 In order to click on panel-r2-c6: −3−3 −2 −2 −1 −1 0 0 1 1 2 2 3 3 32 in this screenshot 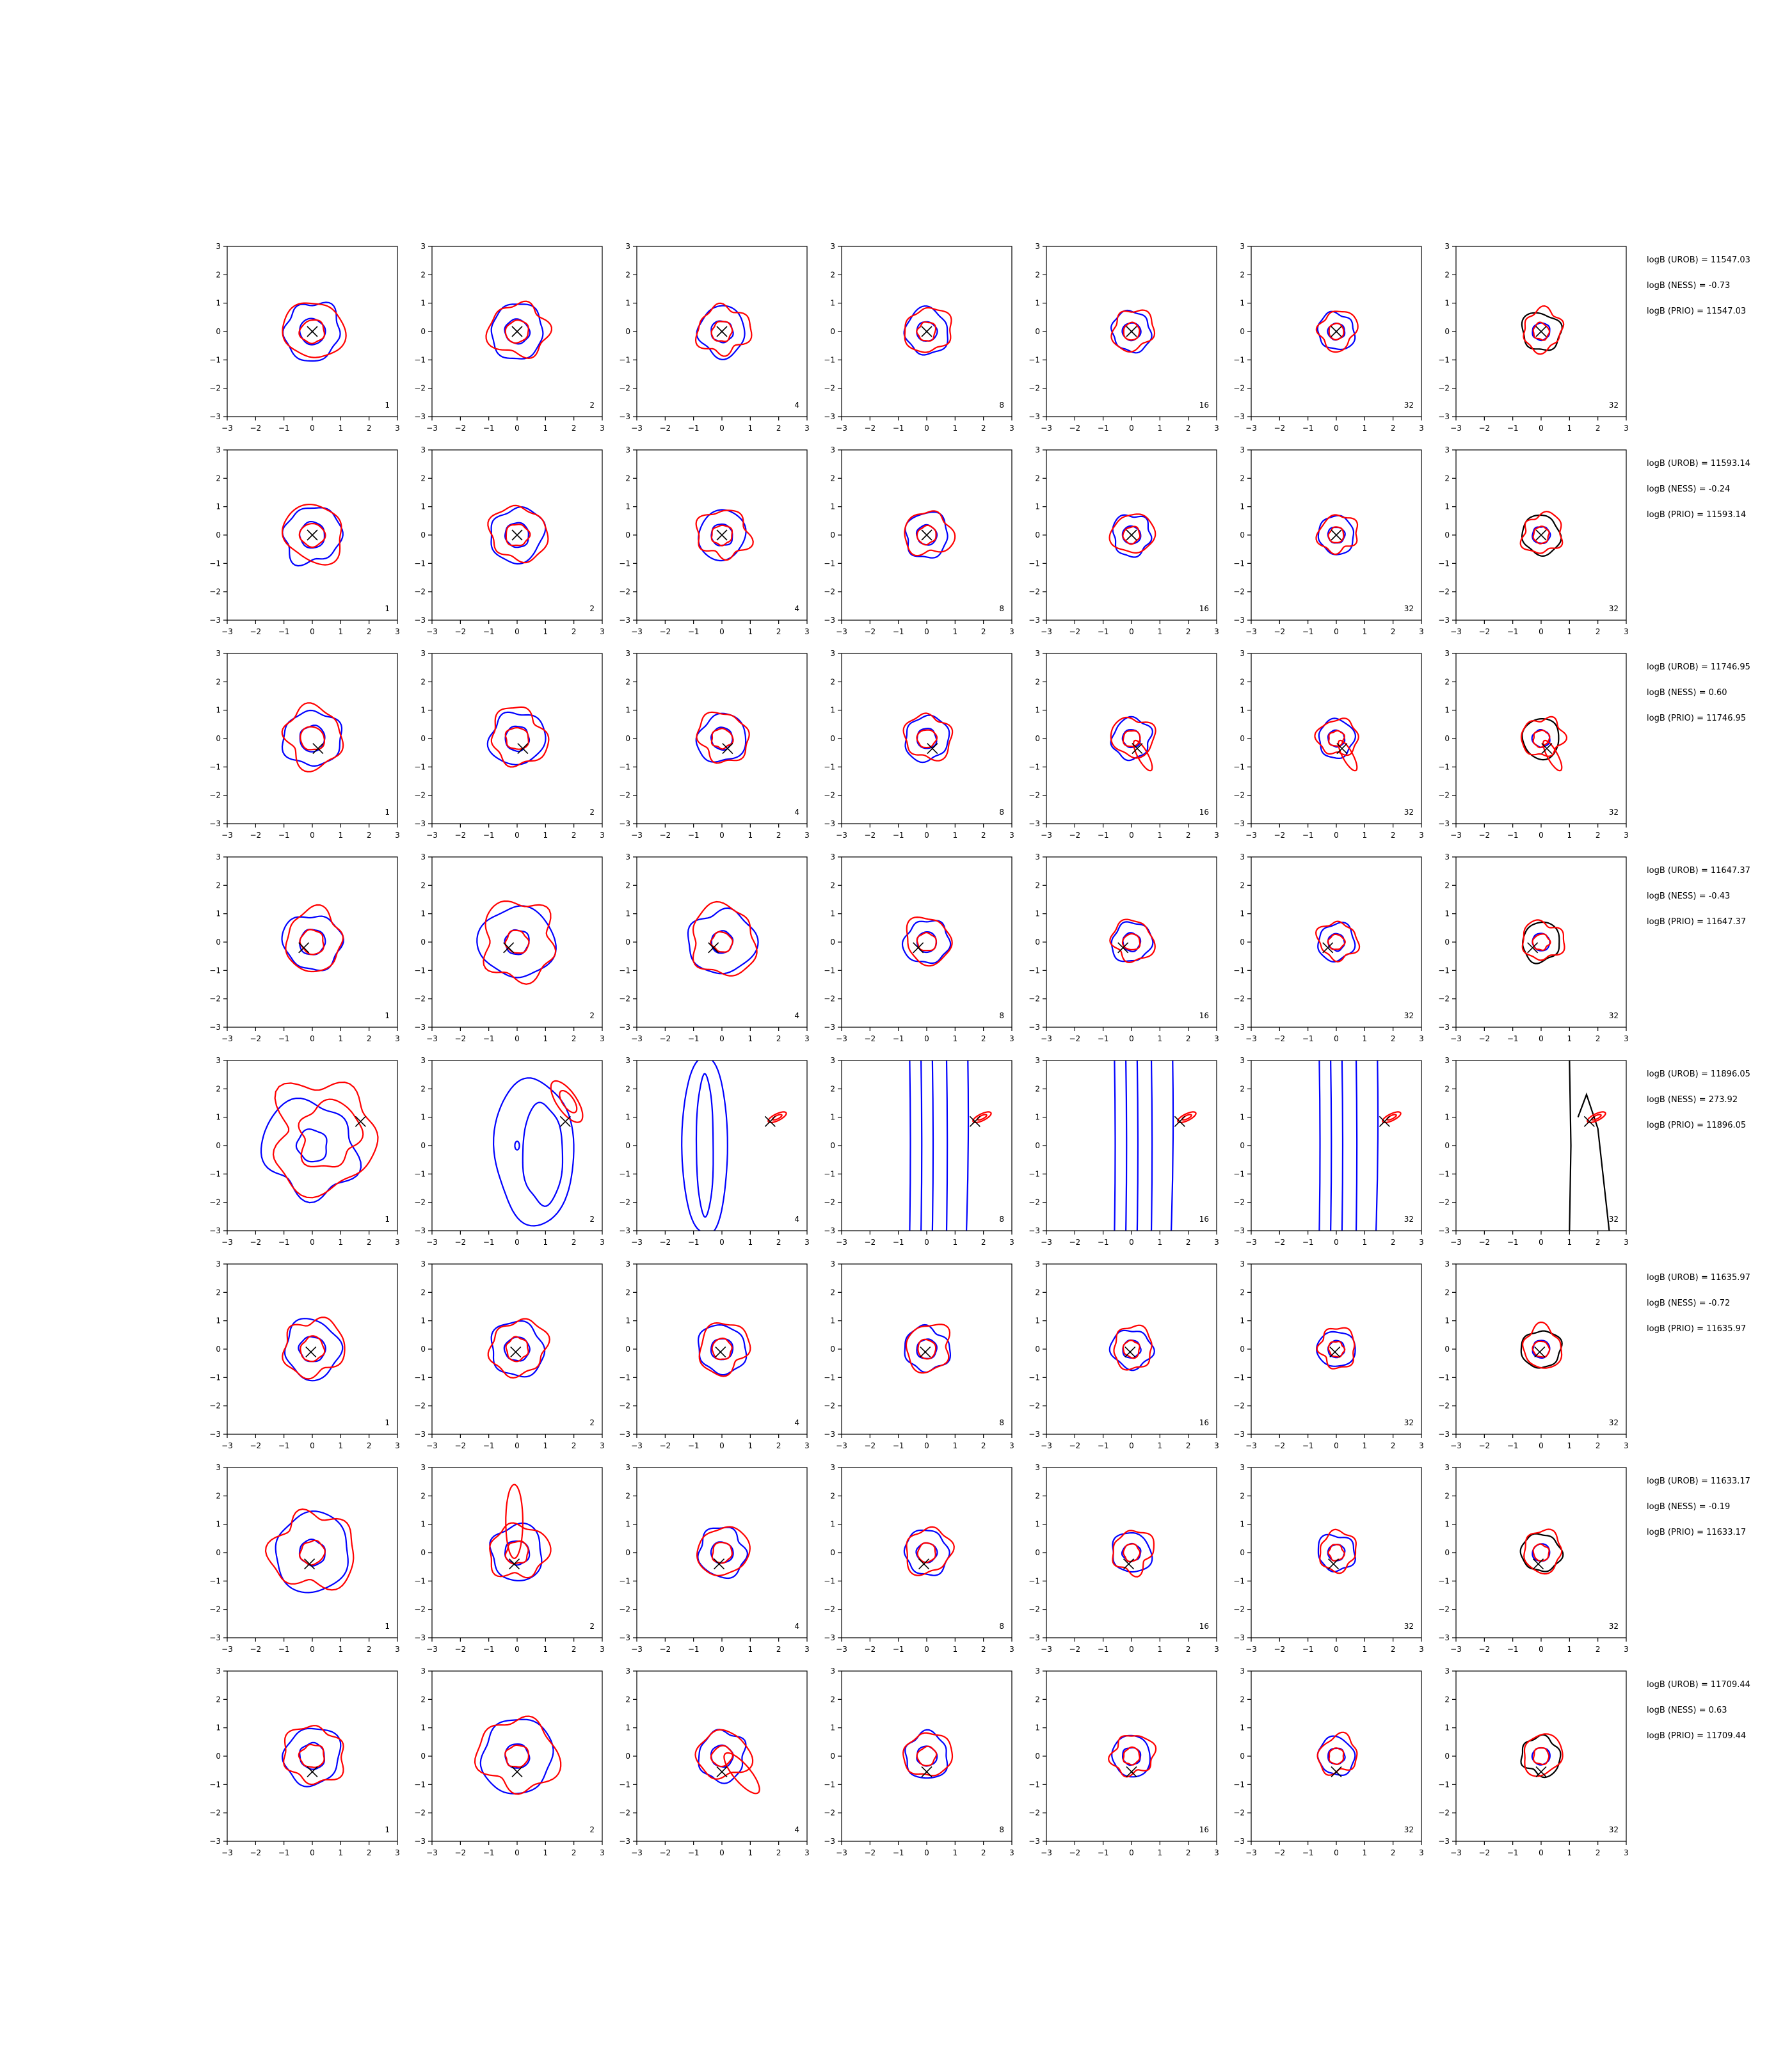, I will do `click(1328, 540)`.